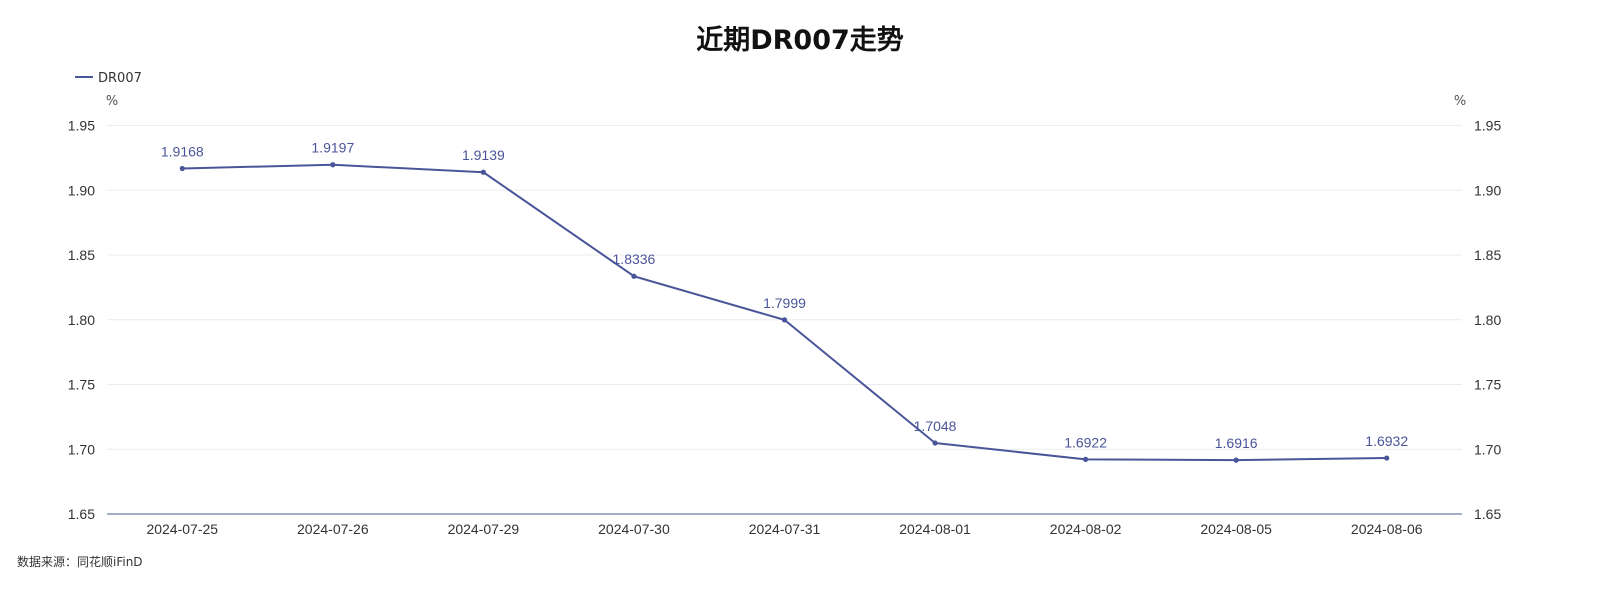  I want to click on y-right-tick-label: 1.70, so click(1487, 449).